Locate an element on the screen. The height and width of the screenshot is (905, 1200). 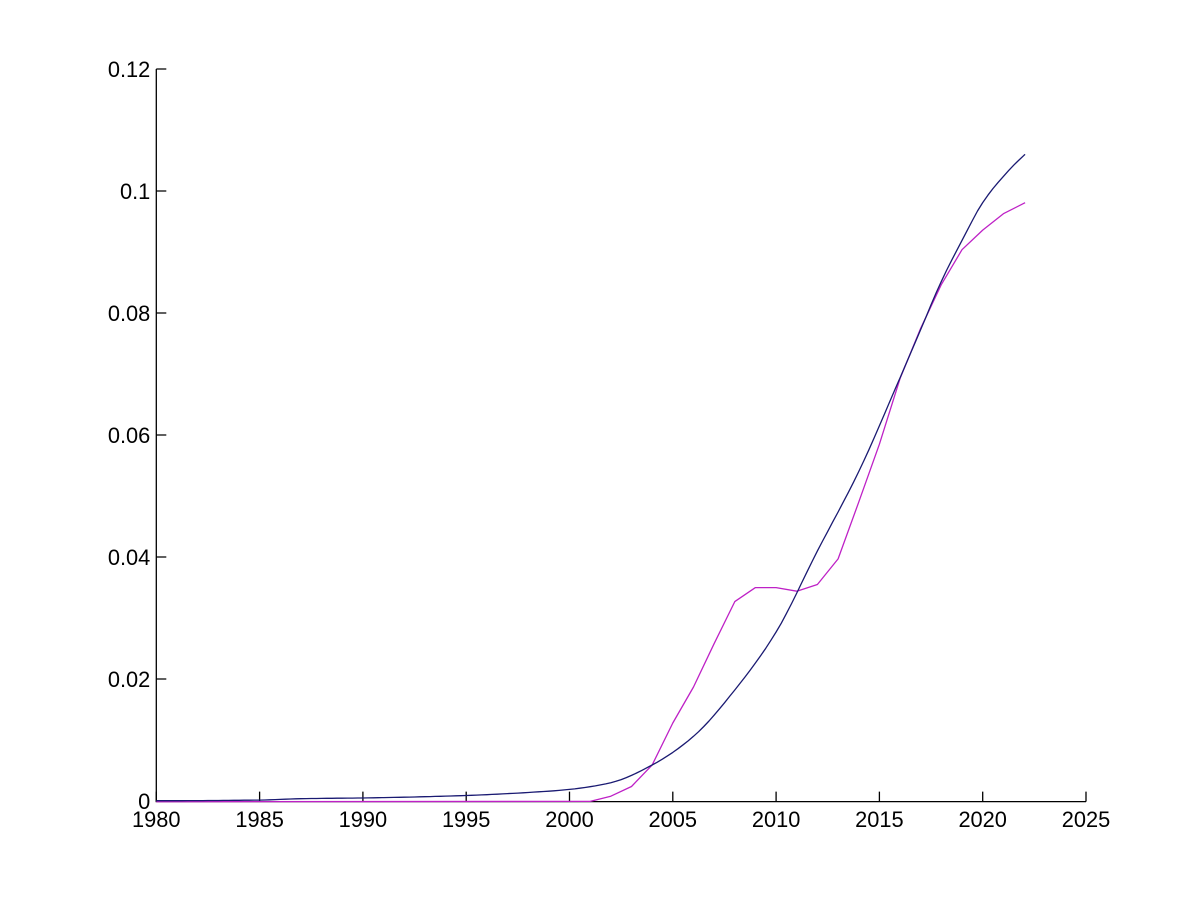
svg-text: 2020 is located at coordinates (982, 819).